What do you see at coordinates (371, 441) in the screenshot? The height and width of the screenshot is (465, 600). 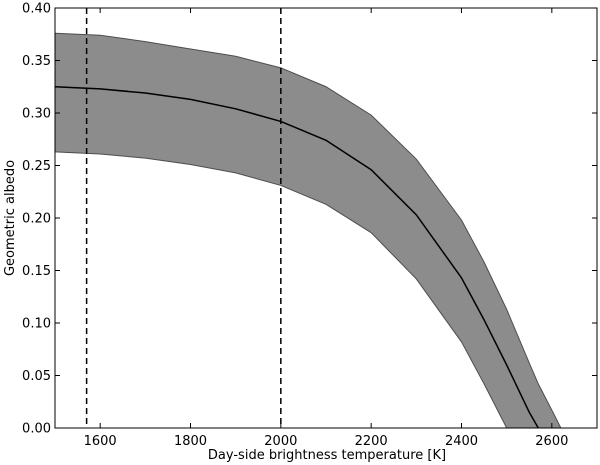 I see `x-tick-label: 2200` at bounding box center [371, 441].